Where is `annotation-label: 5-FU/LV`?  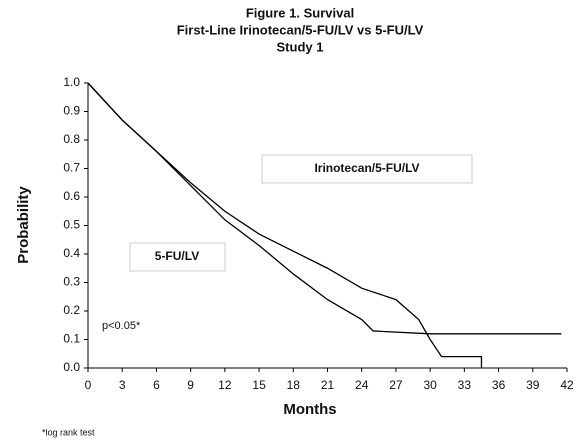 annotation-label: 5-FU/LV is located at coordinates (177, 256).